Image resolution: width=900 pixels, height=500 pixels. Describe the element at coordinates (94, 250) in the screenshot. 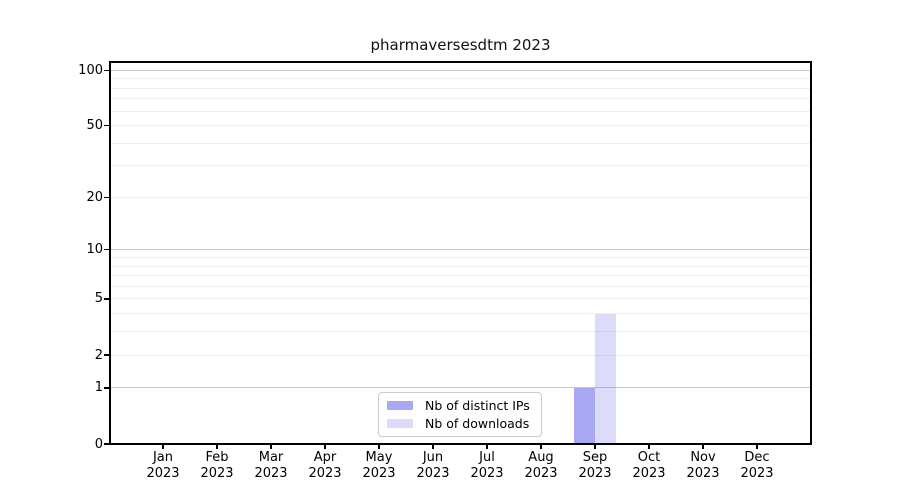

I see `y-tick-label: 10` at that location.